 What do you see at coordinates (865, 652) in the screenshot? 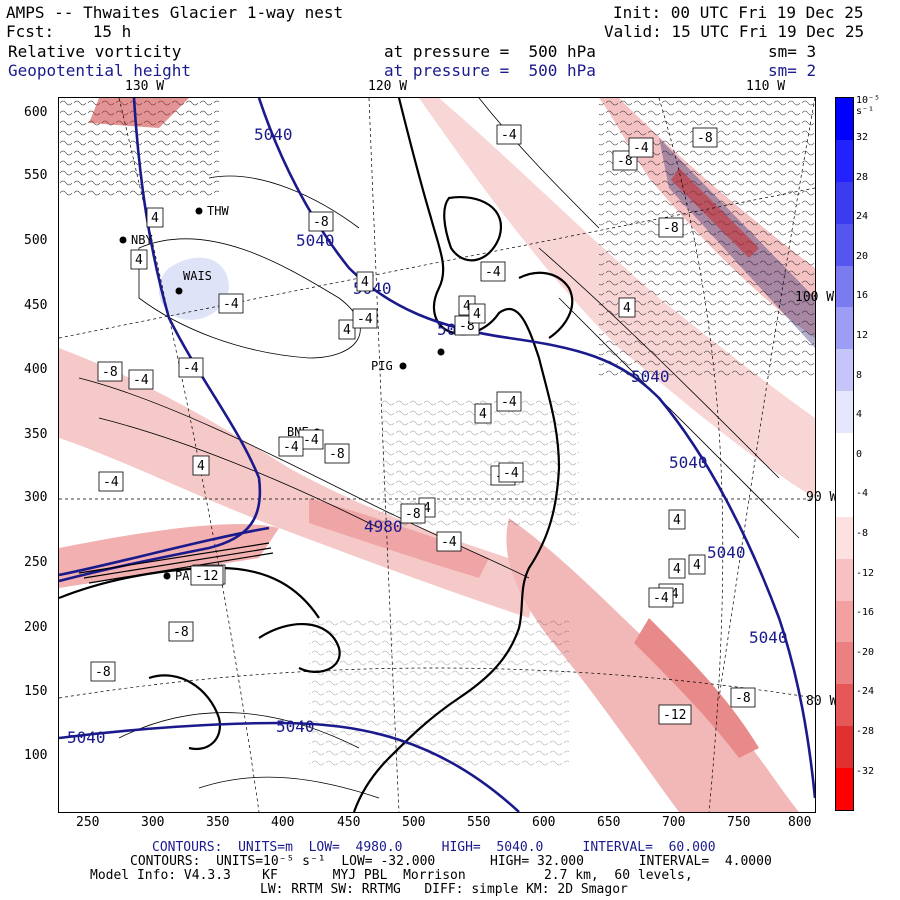
I see `colorbar-label: -20` at bounding box center [865, 652].